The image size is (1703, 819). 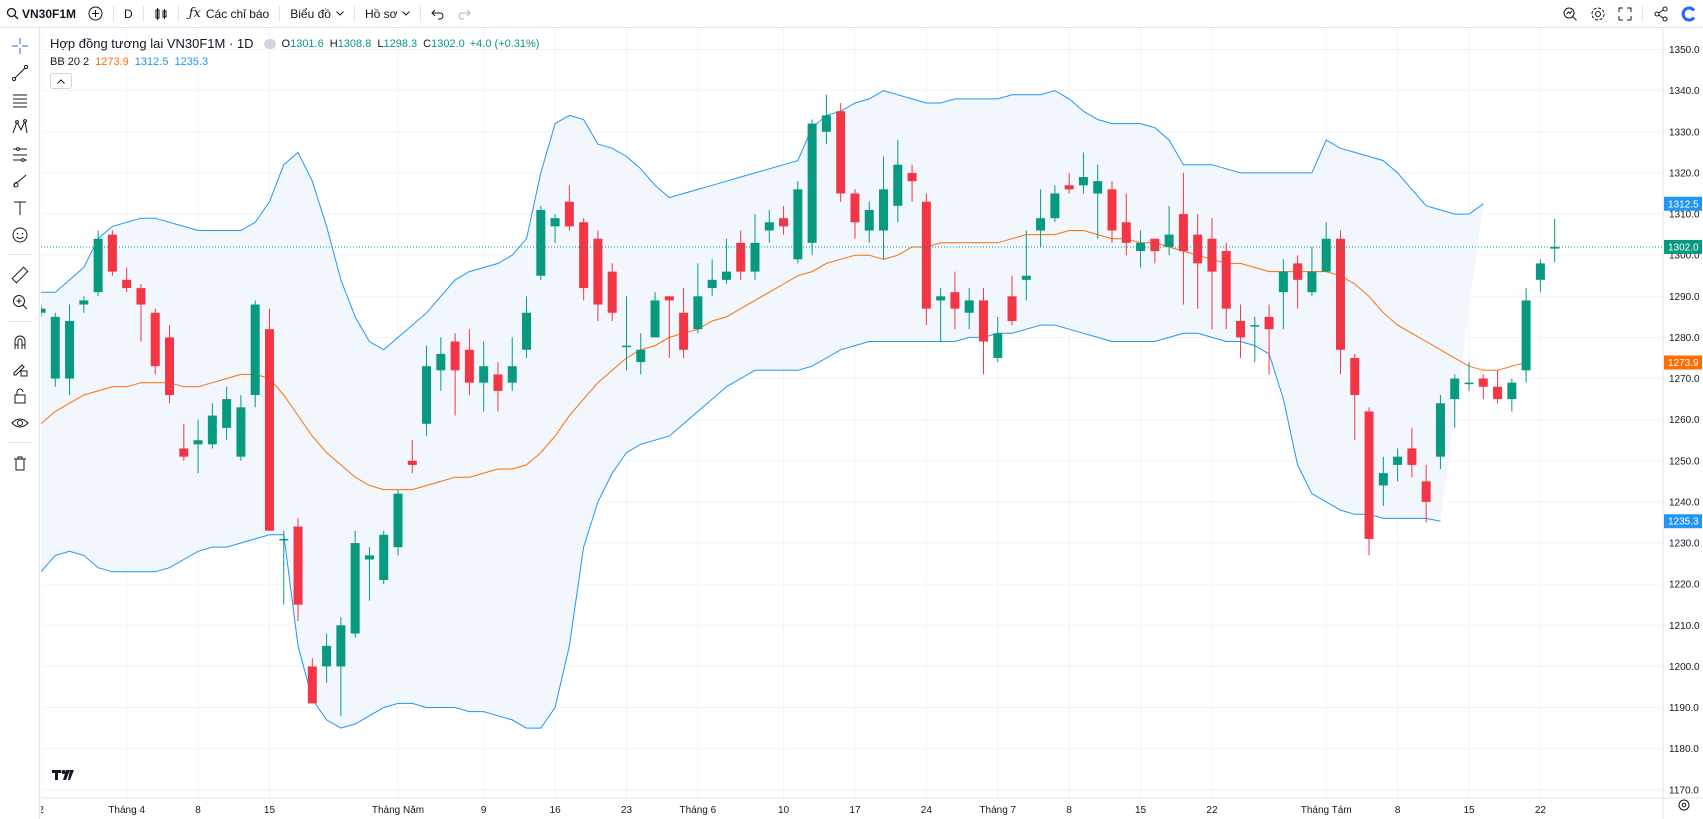 What do you see at coordinates (1683, 203) in the screenshot?
I see `upper-band-tag: 1312.5` at bounding box center [1683, 203].